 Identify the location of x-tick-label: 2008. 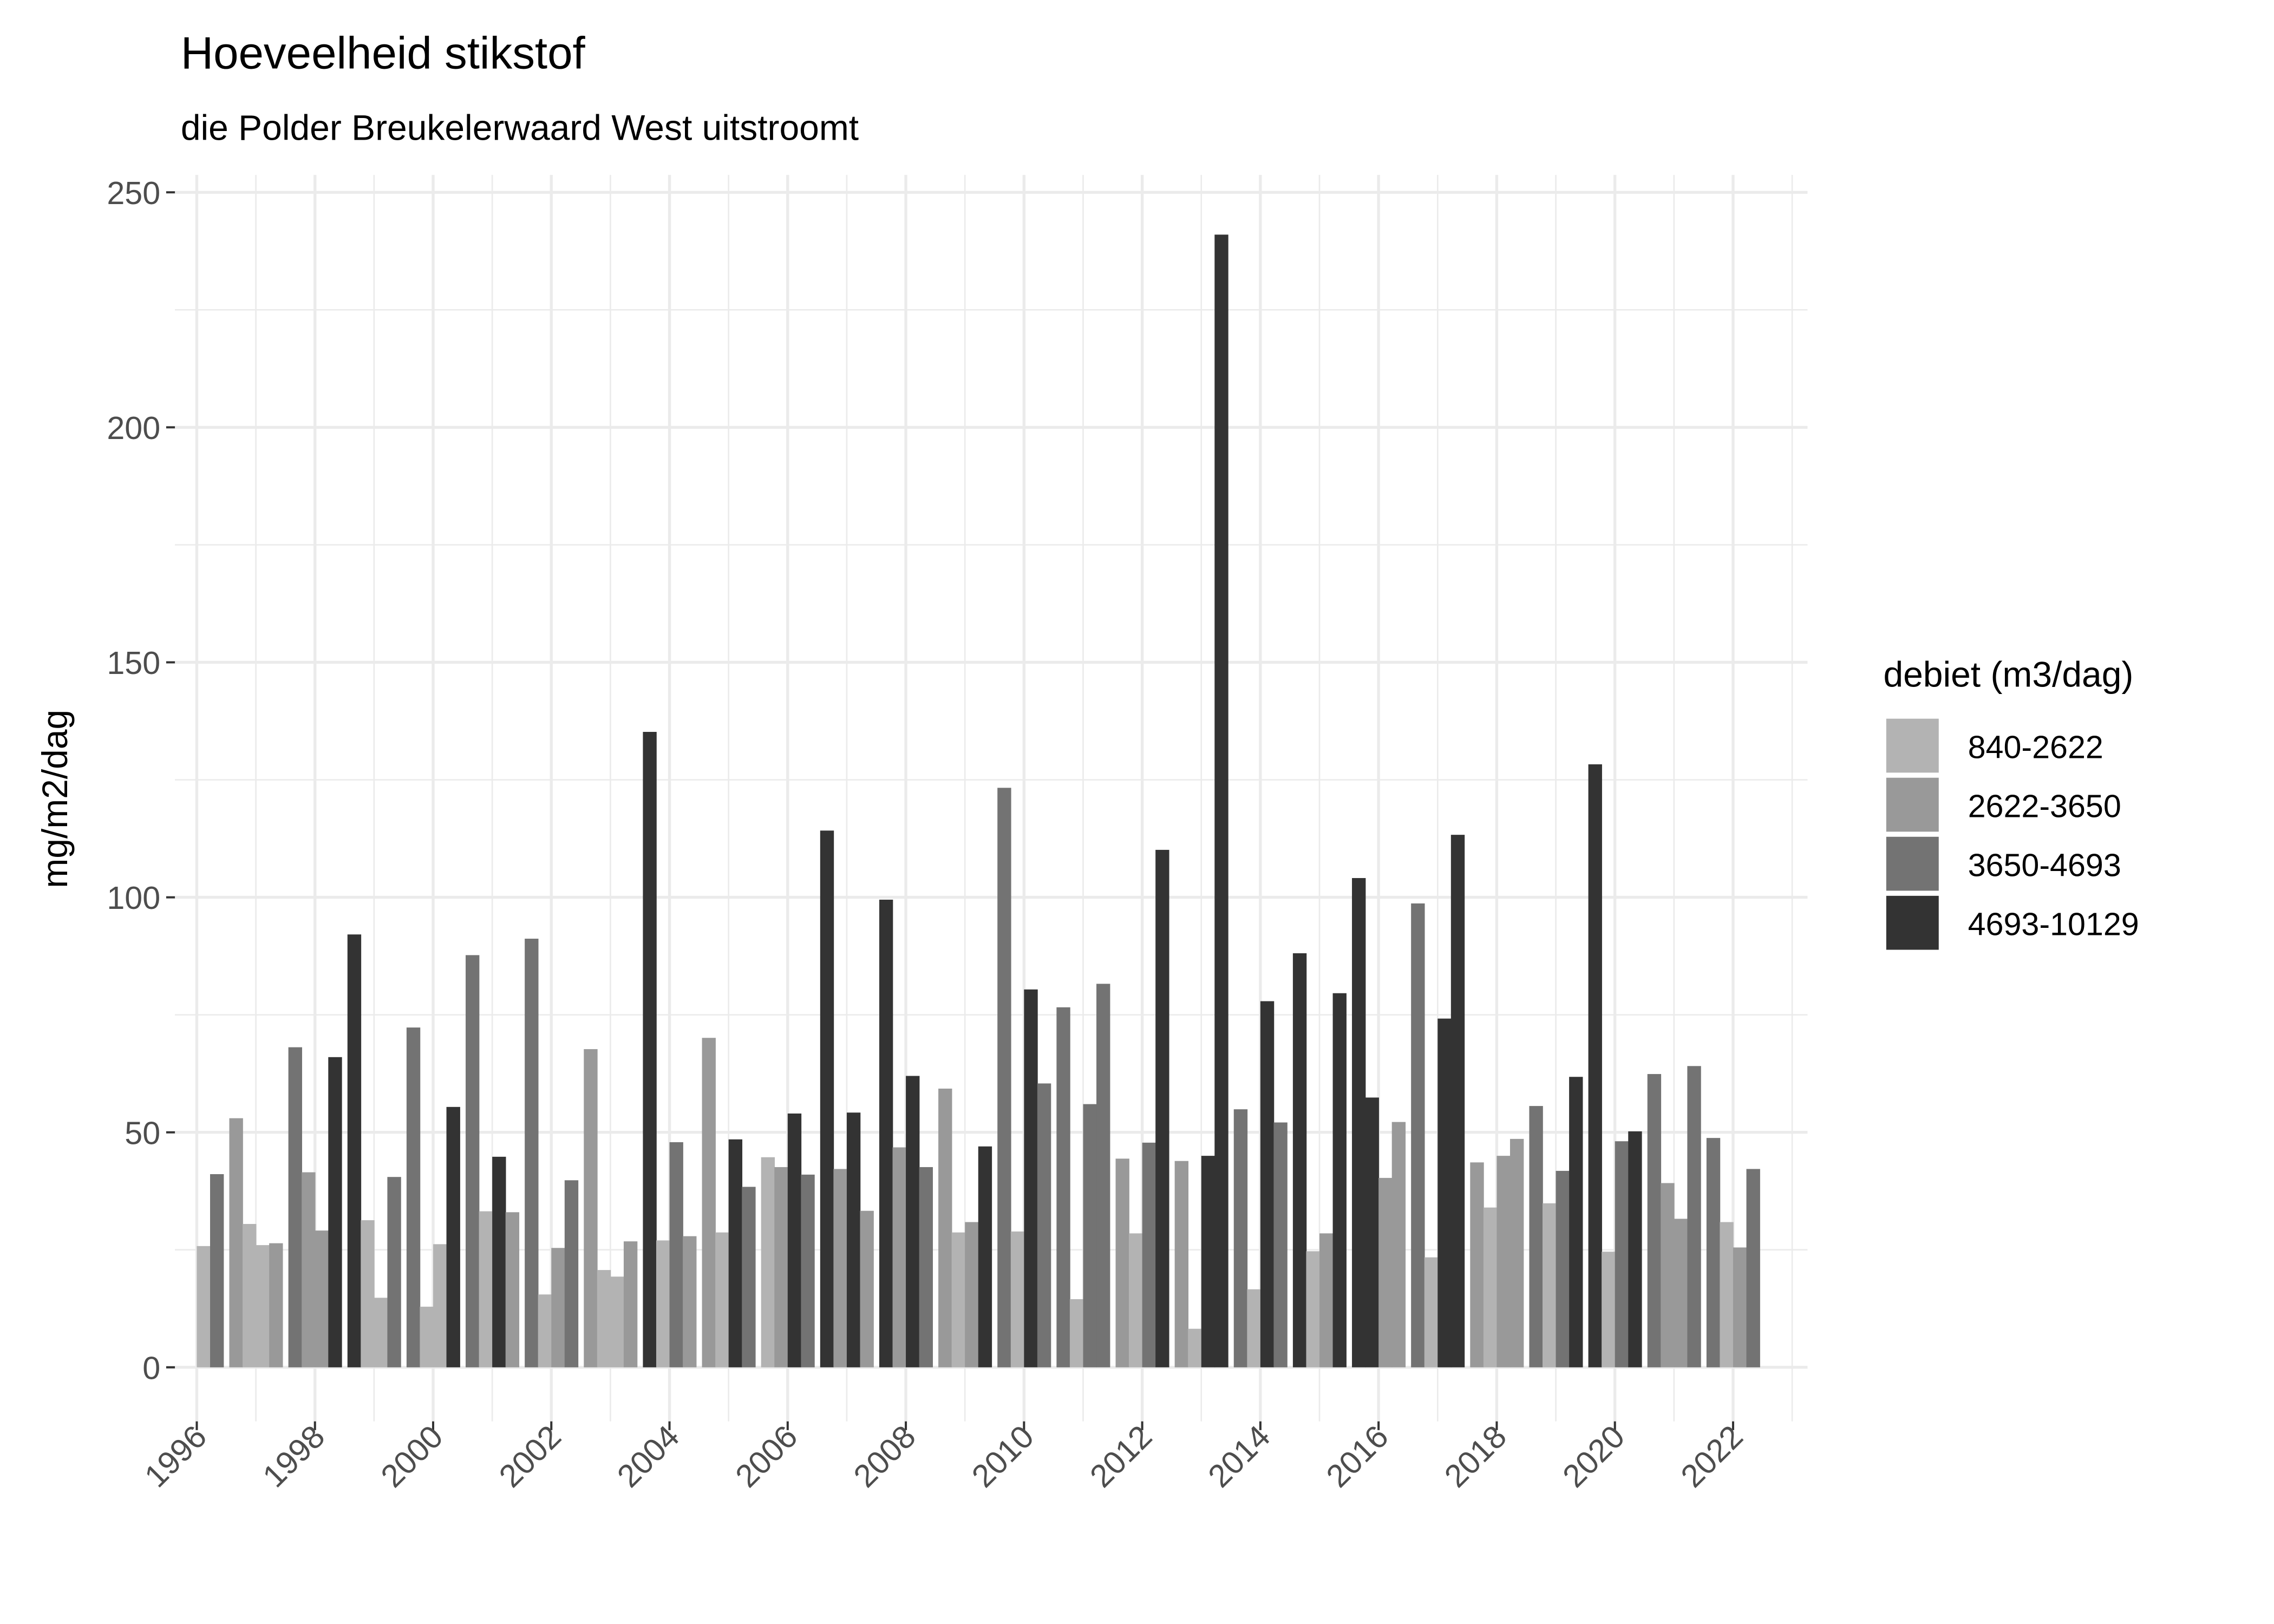
(885, 1456).